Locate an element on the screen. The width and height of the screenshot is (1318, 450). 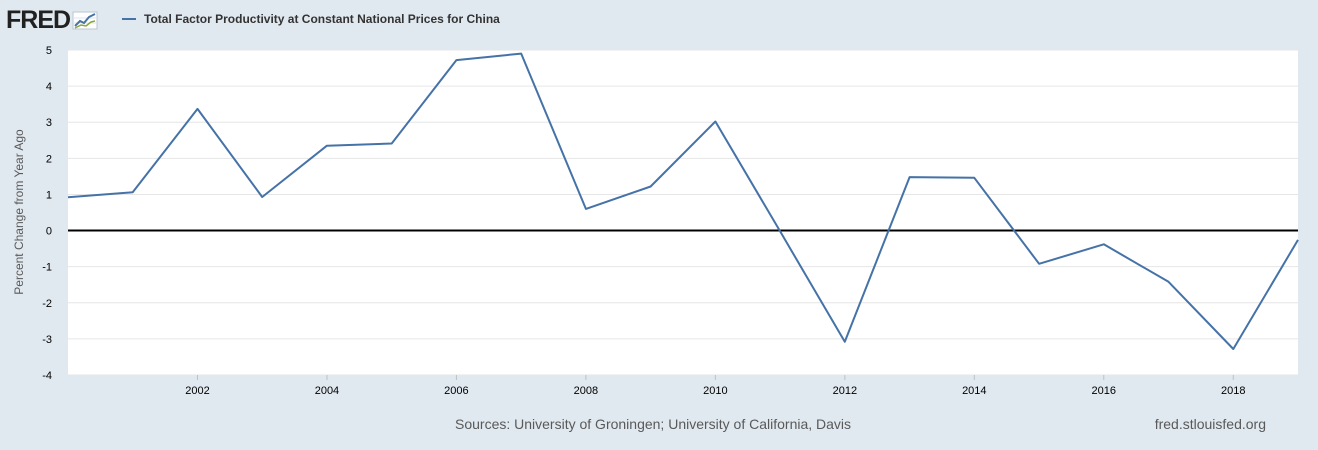
x-axis-ticks: 2002 2004 2006 2008 2010 2012 2014 2016 2018 is located at coordinates (715, 386).